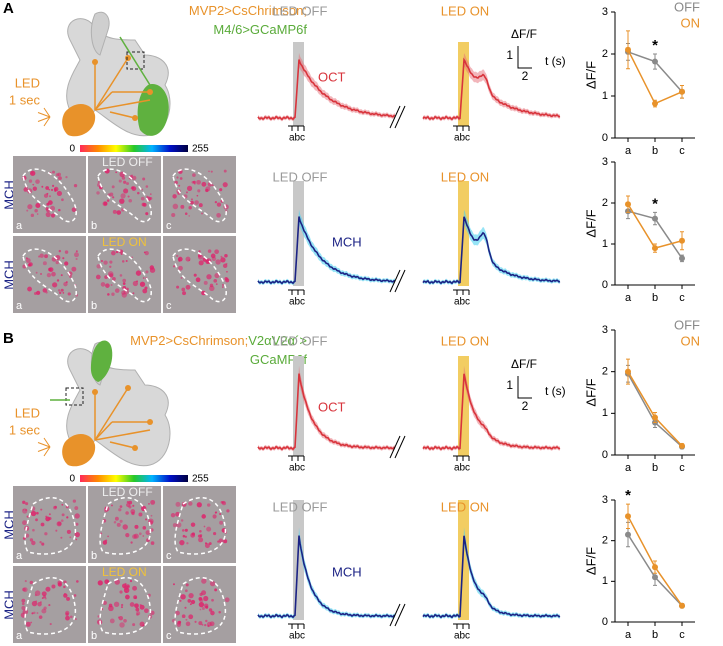 The width and height of the screenshot is (723, 646). Describe the element at coordinates (655, 151) in the screenshot. I see `x-tick-label: b` at that location.